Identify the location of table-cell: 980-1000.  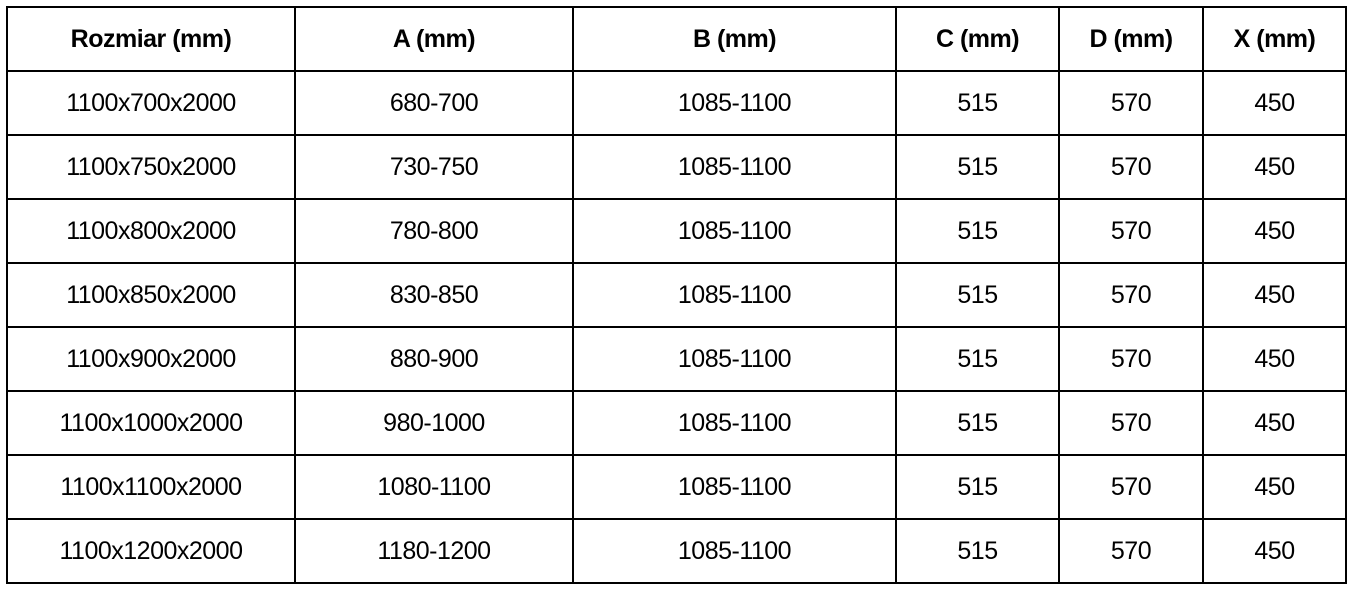
(434, 423).